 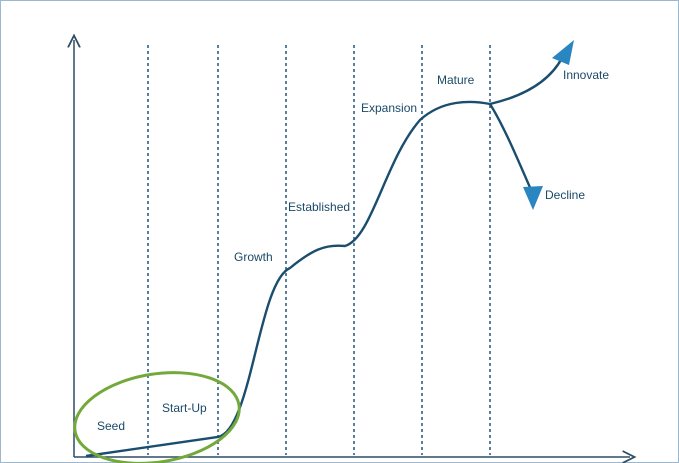 I want to click on innovate-branch, so click(x=526, y=81).